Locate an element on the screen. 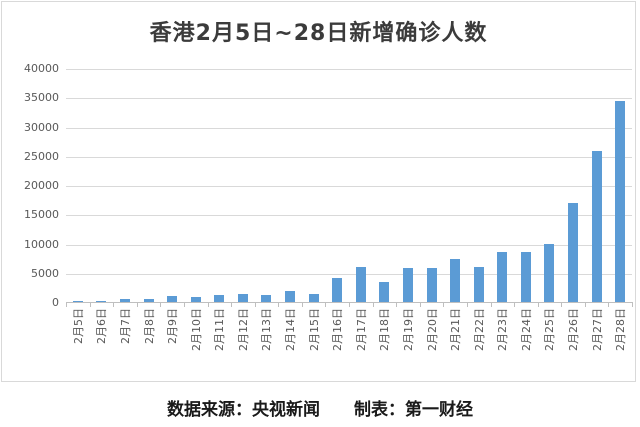 The width and height of the screenshot is (640, 427). x-tick-label: 2月5日 is located at coordinates (78, 326).